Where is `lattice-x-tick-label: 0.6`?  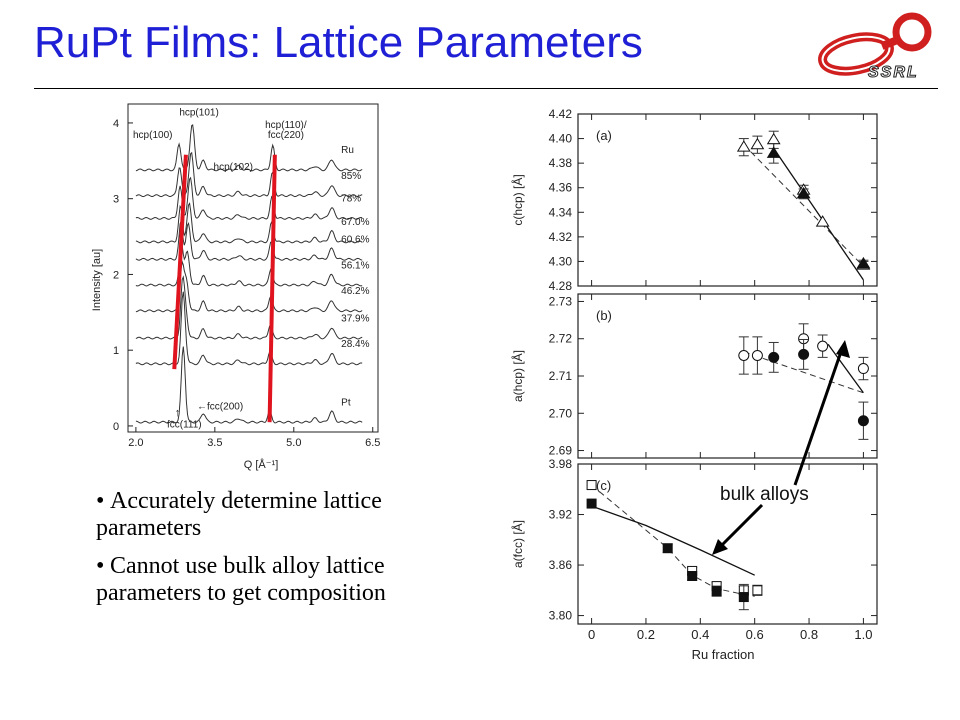 lattice-x-tick-label: 0.6 is located at coordinates (755, 634).